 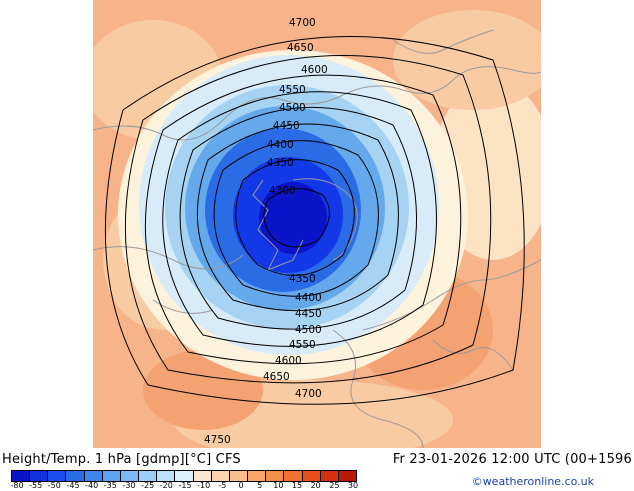 I want to click on contour-label-4550-bottom: 4550, so click(x=302, y=345).